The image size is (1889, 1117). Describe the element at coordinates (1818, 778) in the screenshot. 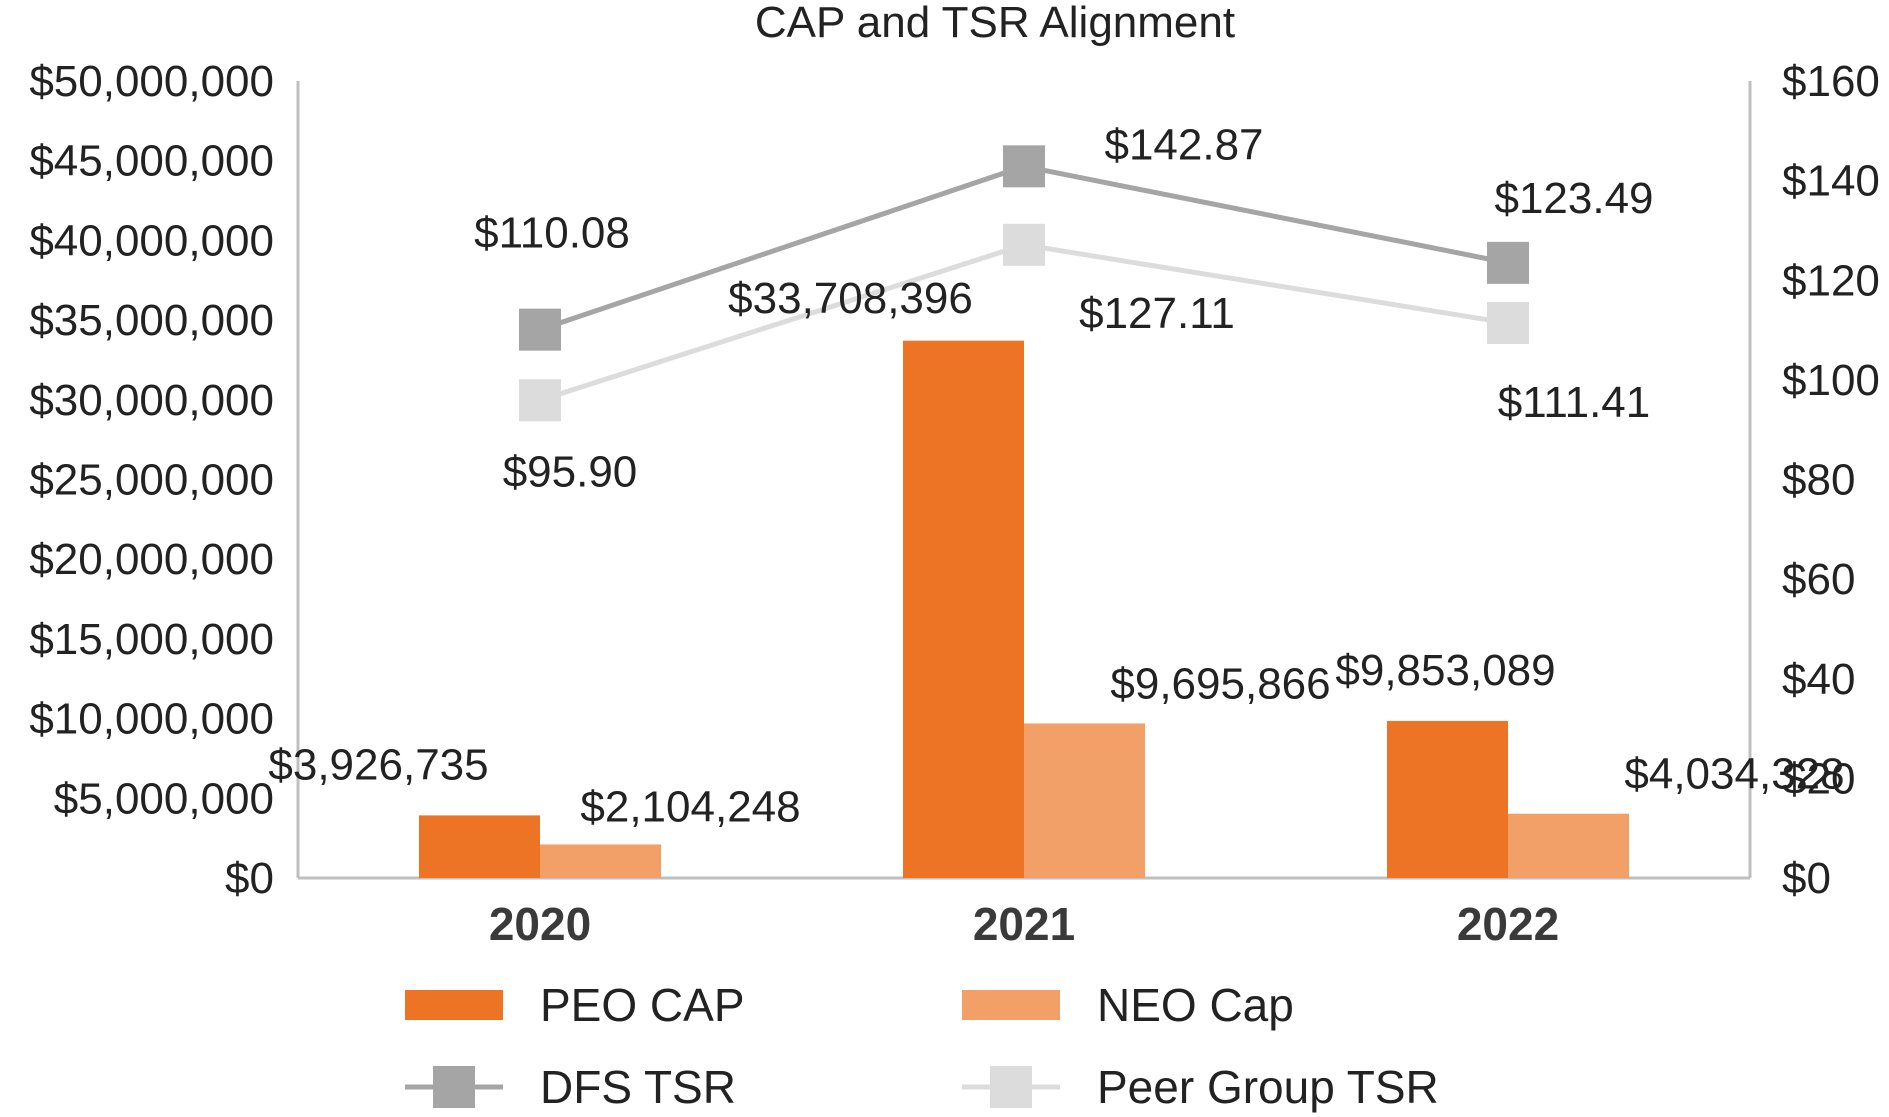

I see `right-tick-label: $20` at that location.